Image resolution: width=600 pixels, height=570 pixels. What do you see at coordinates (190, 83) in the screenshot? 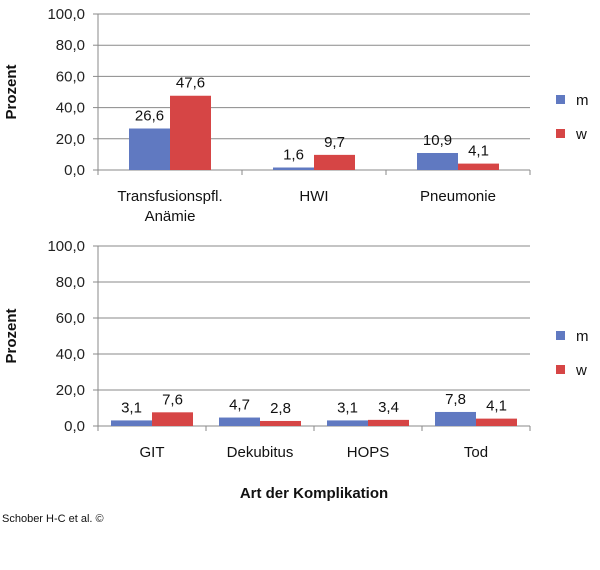
I see `data-label: 47,6` at bounding box center [190, 83].